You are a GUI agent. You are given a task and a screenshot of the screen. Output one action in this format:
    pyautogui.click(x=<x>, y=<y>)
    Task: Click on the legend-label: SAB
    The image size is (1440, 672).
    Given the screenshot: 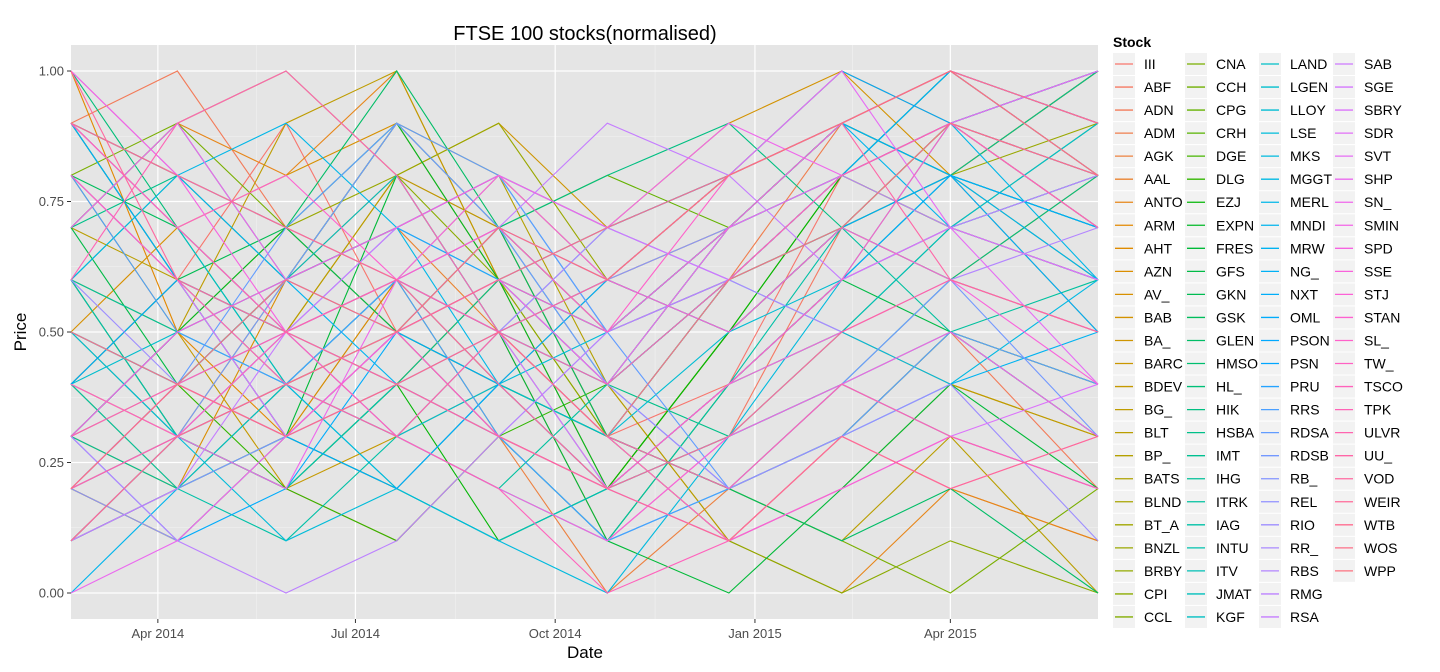 What is the action you would take?
    pyautogui.click(x=1378, y=64)
    